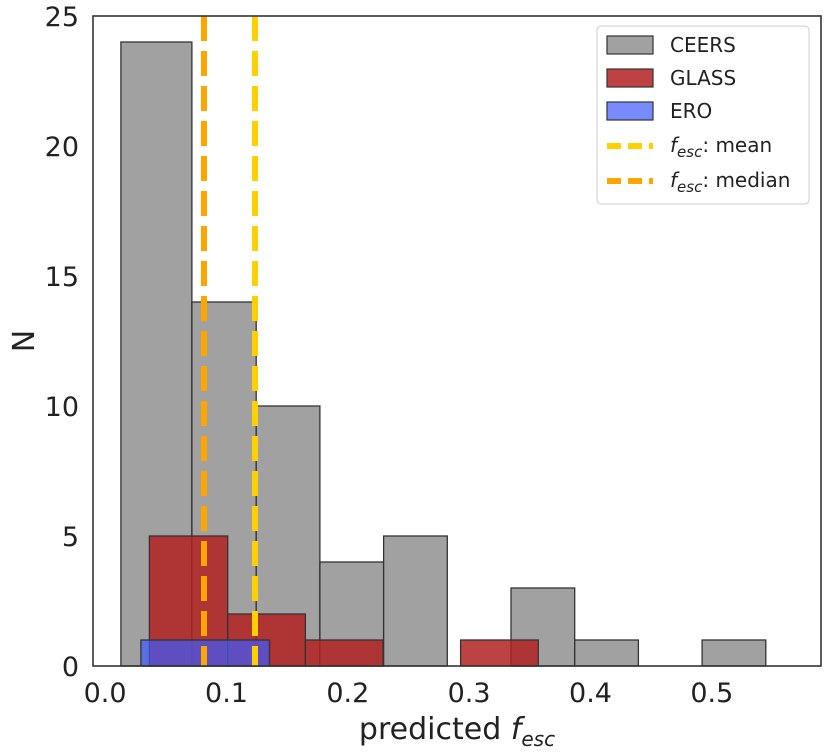 The width and height of the screenshot is (830, 754). I want to click on legend: CEERS GLASS ERO fesc: mean fesc: median, so click(703, 115).